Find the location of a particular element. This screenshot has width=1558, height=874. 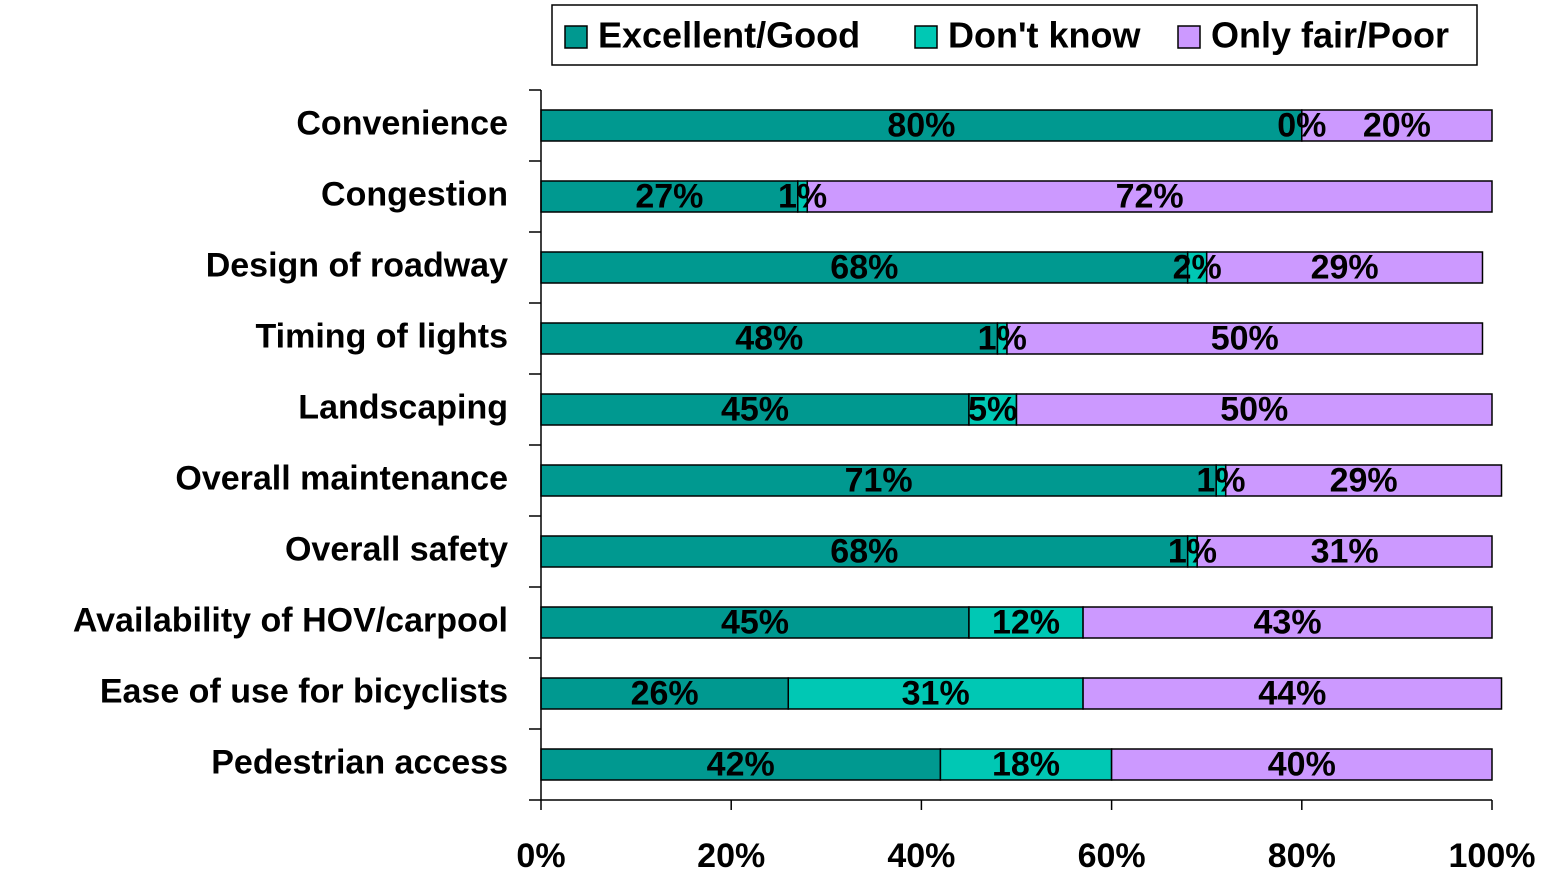

data-label: 71% is located at coordinates (879, 480).